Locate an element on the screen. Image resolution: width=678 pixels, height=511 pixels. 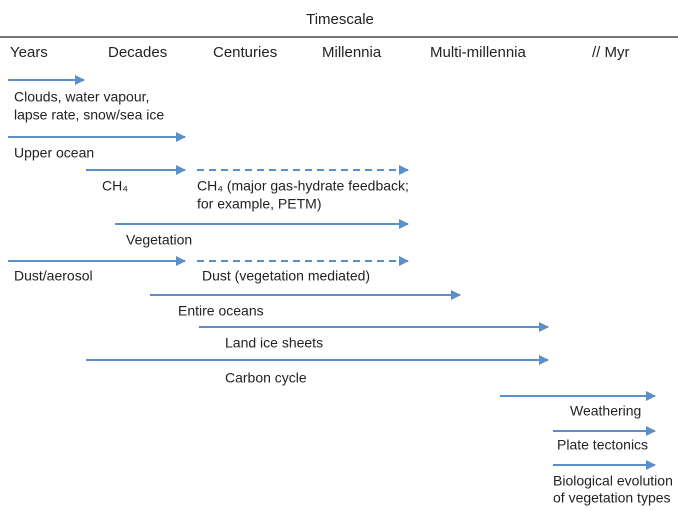
label: CH₄ is located at coordinates (115, 186).